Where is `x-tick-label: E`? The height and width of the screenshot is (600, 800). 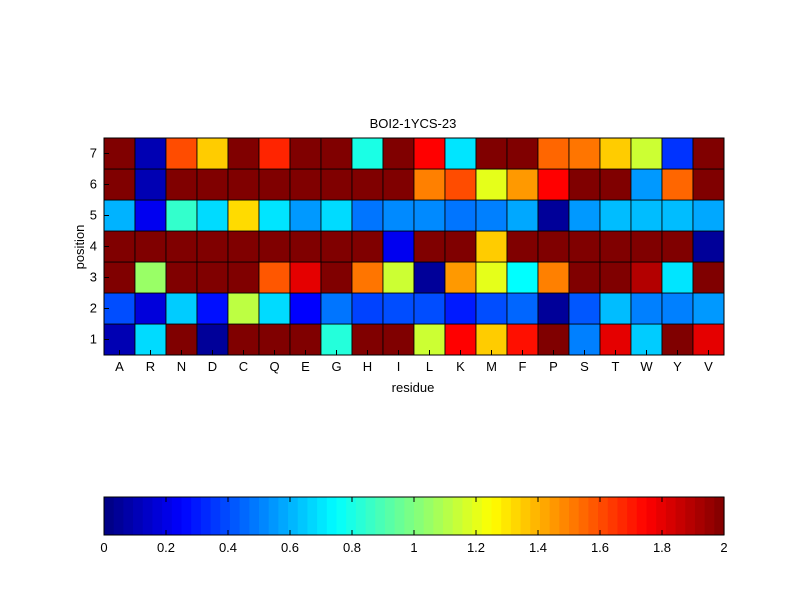 x-tick-label: E is located at coordinates (305, 366).